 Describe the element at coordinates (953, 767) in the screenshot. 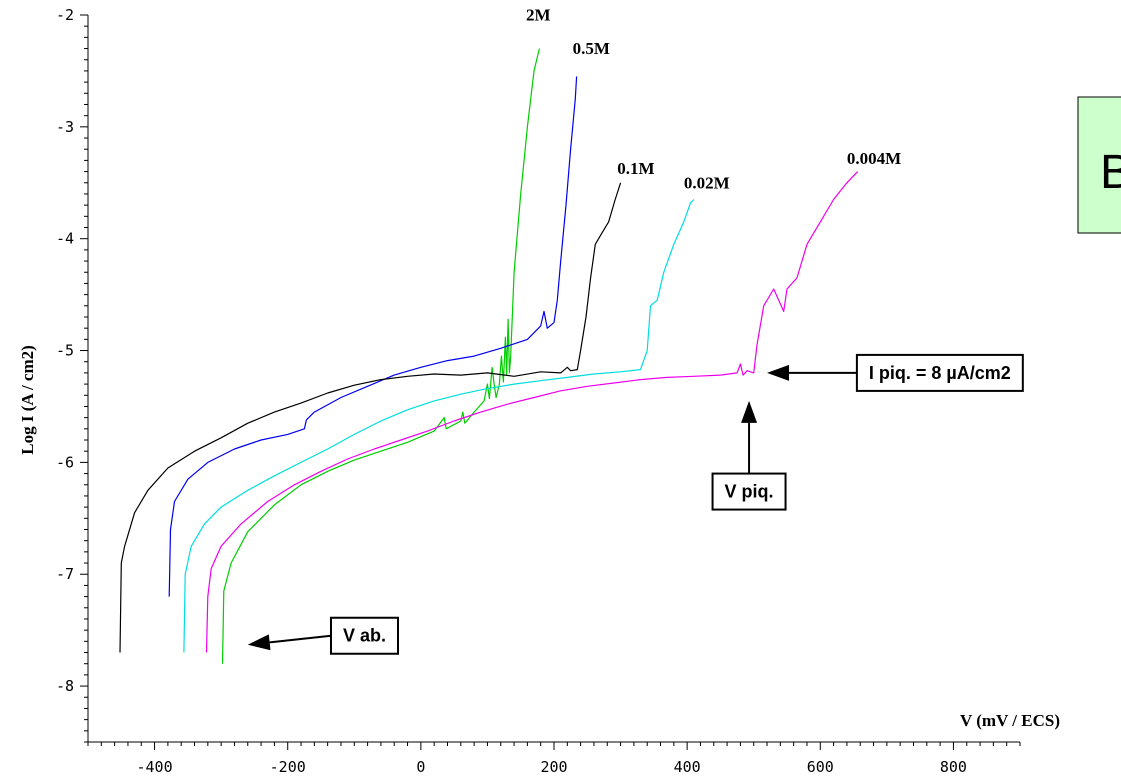

I see `x-tick-label: 800` at that location.